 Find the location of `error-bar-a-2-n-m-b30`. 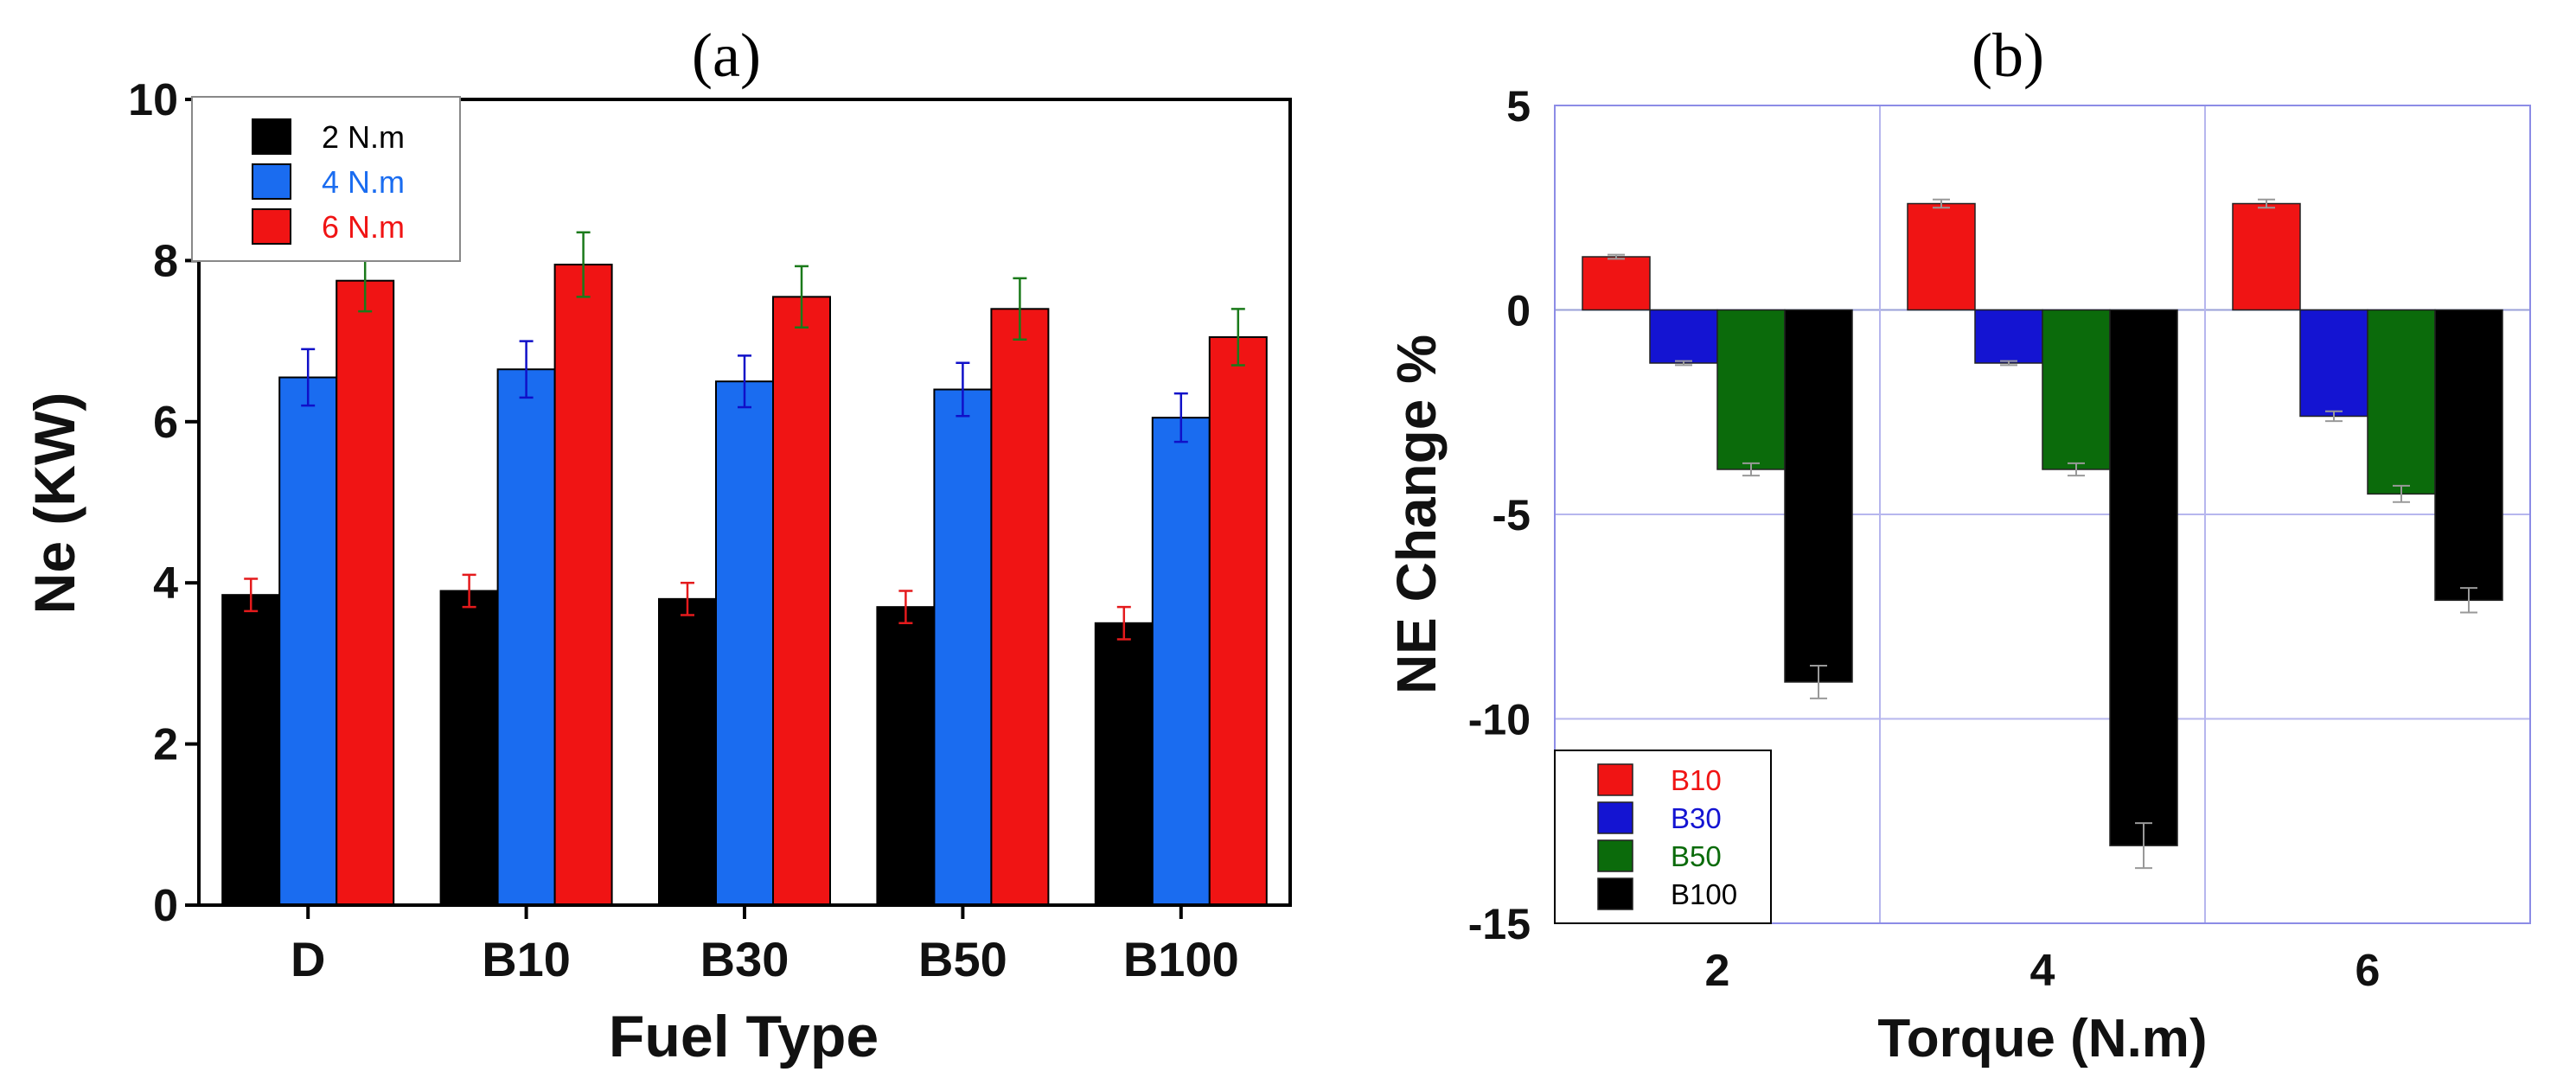

error-bar-a-2-n-m-b30 is located at coordinates (688, 598).